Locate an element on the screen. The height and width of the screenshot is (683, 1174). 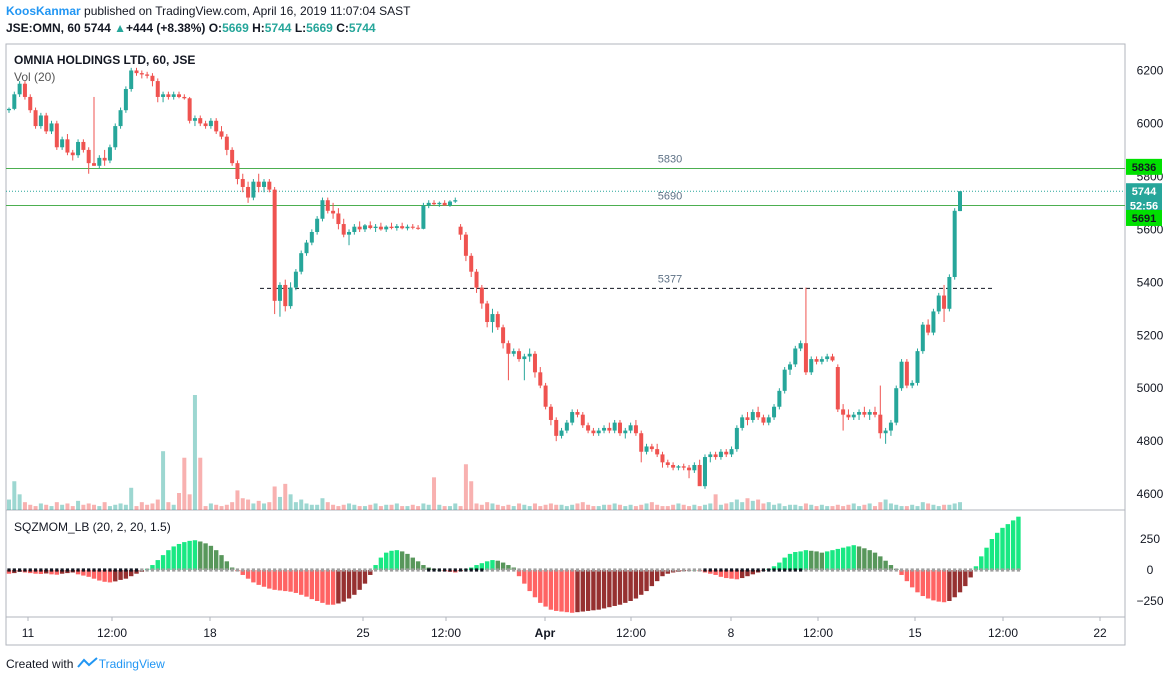
hline-label: 5830 is located at coordinates (670, 159).